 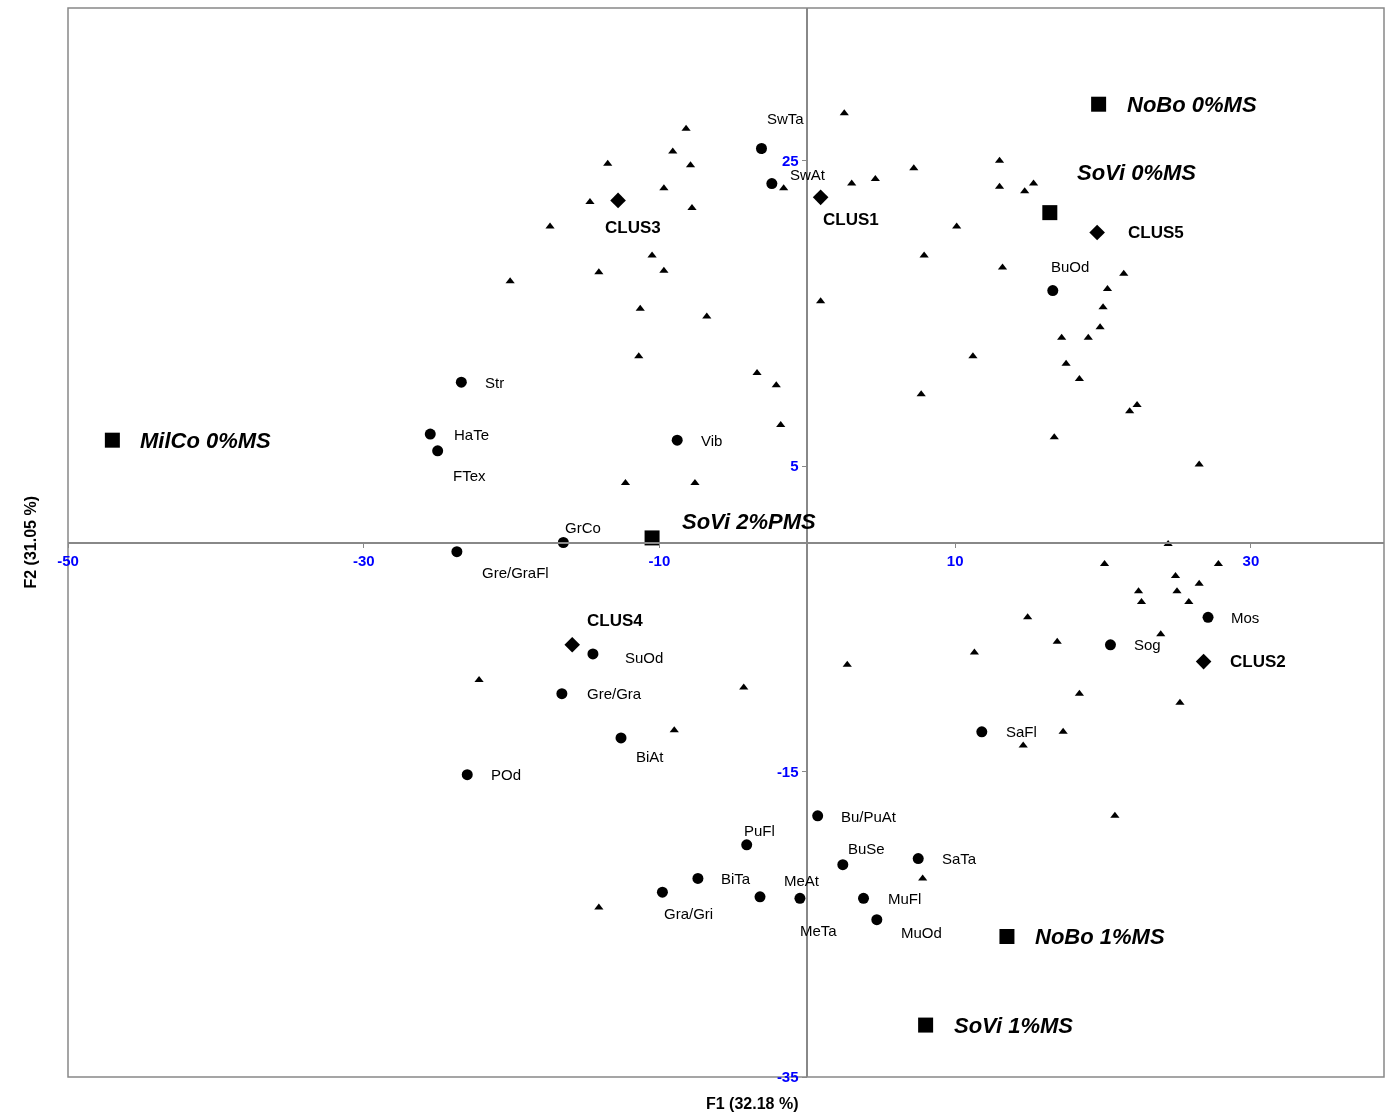 What do you see at coordinates (1100, 936) in the screenshot?
I see `annotation: NoBo 1%MS` at bounding box center [1100, 936].